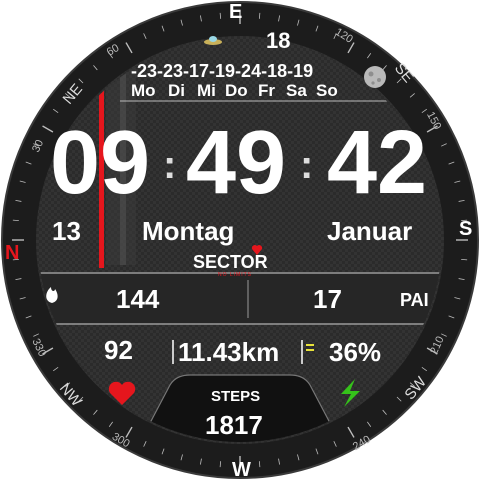 The width and height of the screenshot is (480, 480). What do you see at coordinates (235, 275) in the screenshot?
I see `brand-tagline: NO LIMITS` at bounding box center [235, 275].